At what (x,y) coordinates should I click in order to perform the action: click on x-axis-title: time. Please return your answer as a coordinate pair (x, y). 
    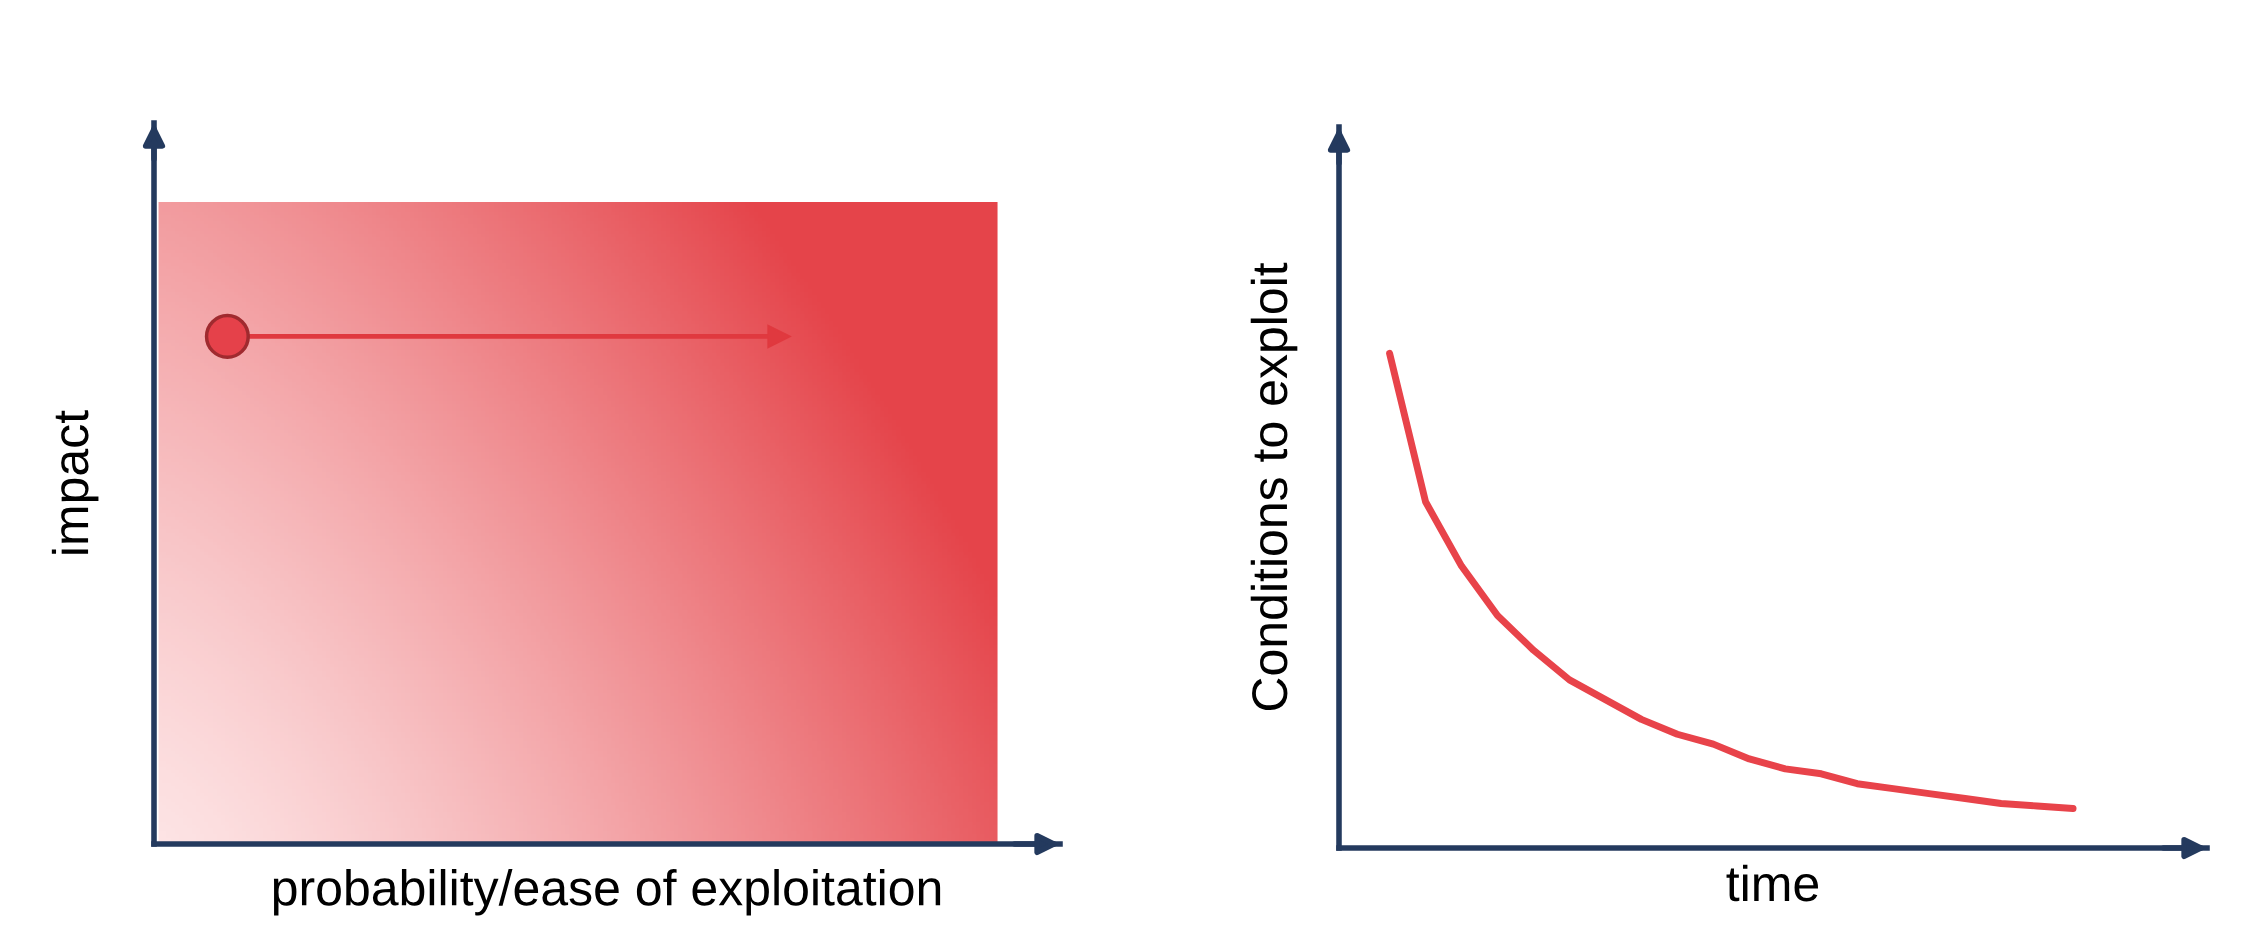
    Looking at the image, I should click on (1772, 883).